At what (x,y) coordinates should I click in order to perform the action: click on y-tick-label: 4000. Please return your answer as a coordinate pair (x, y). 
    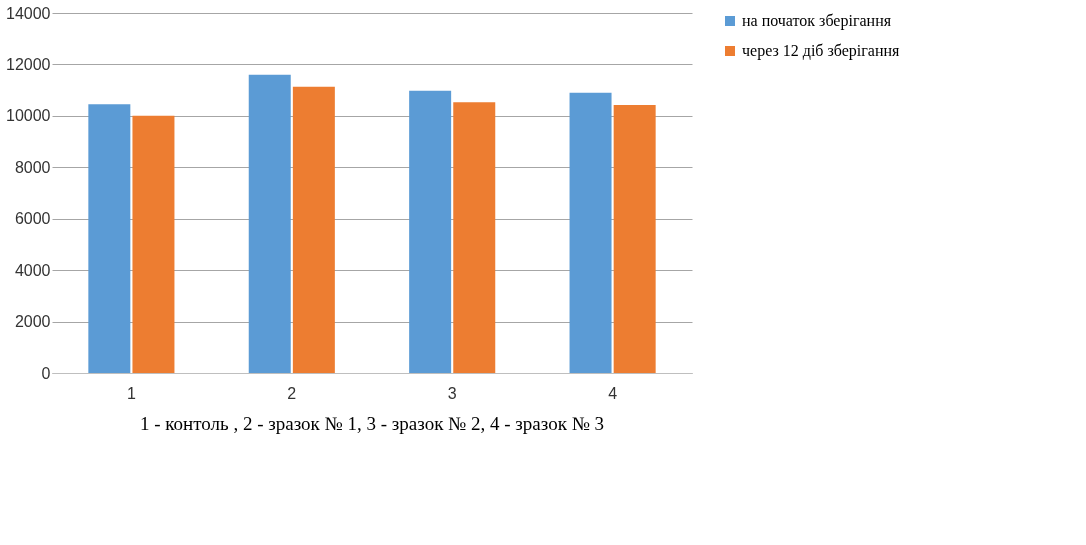
    Looking at the image, I should click on (32, 270).